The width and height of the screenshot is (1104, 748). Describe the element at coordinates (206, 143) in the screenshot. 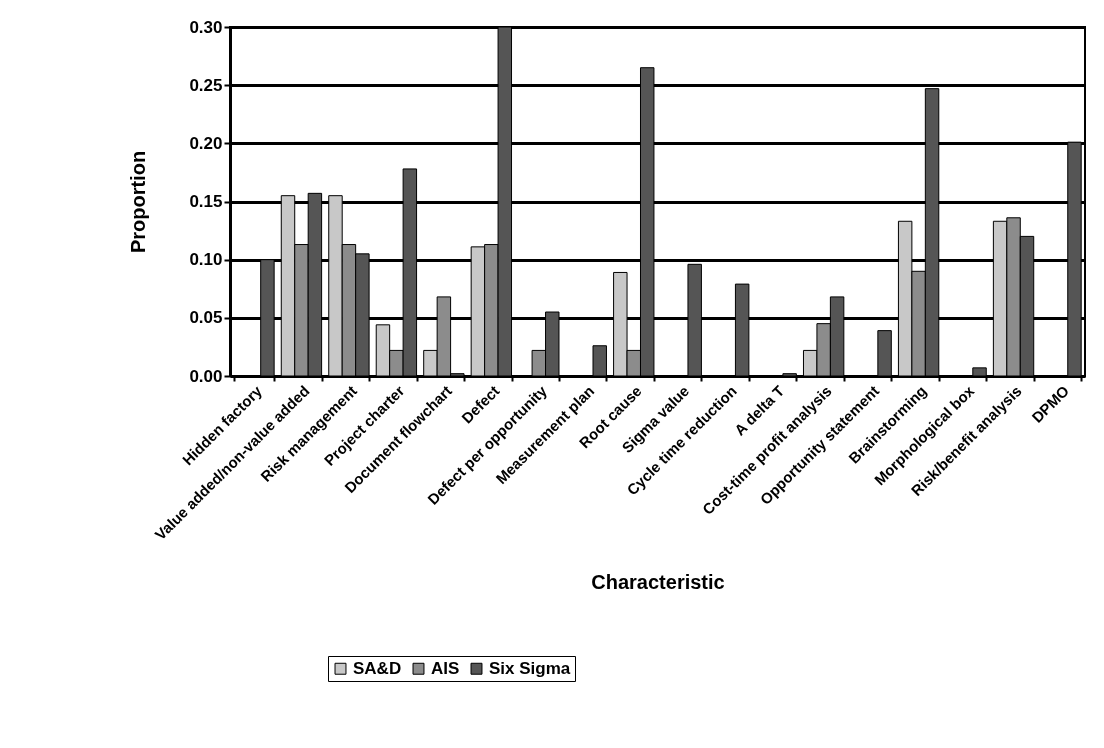

I see `y-tick-label: 0.20` at that location.